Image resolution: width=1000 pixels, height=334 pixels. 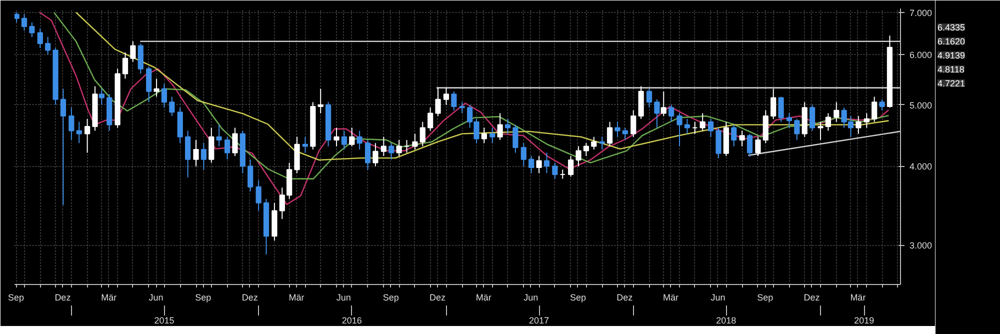 What do you see at coordinates (539, 321) in the screenshot?
I see `x2-tick-label: 2017` at bounding box center [539, 321].